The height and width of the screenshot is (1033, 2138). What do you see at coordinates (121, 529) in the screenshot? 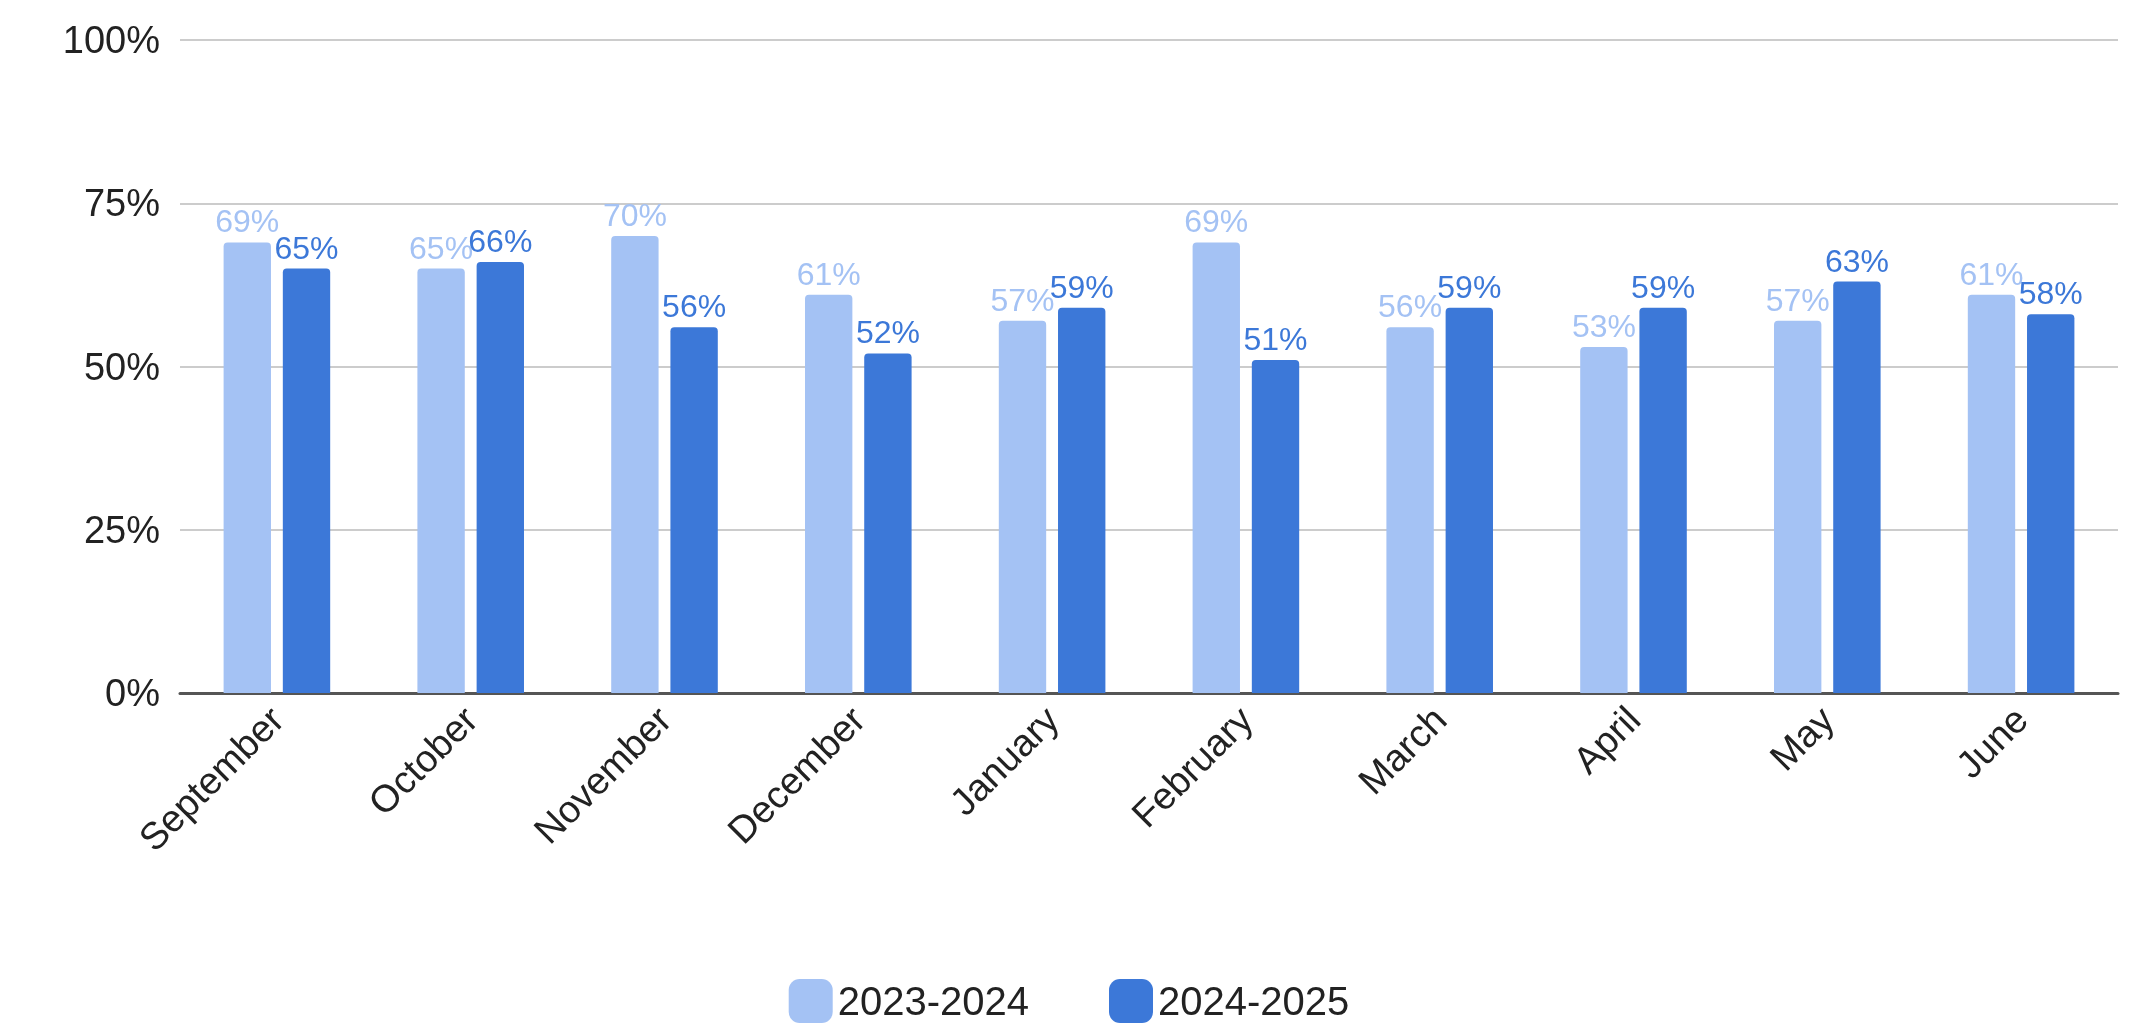
I see `y-tick-label: 25%` at bounding box center [121, 529].